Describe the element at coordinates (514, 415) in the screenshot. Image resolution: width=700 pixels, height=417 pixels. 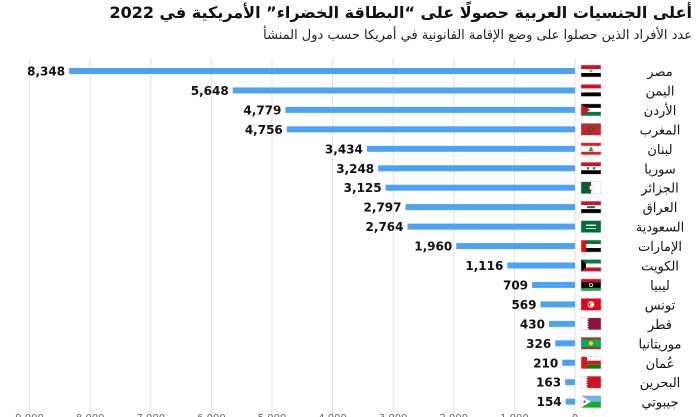
I see `tick-label: 1,000` at that location.